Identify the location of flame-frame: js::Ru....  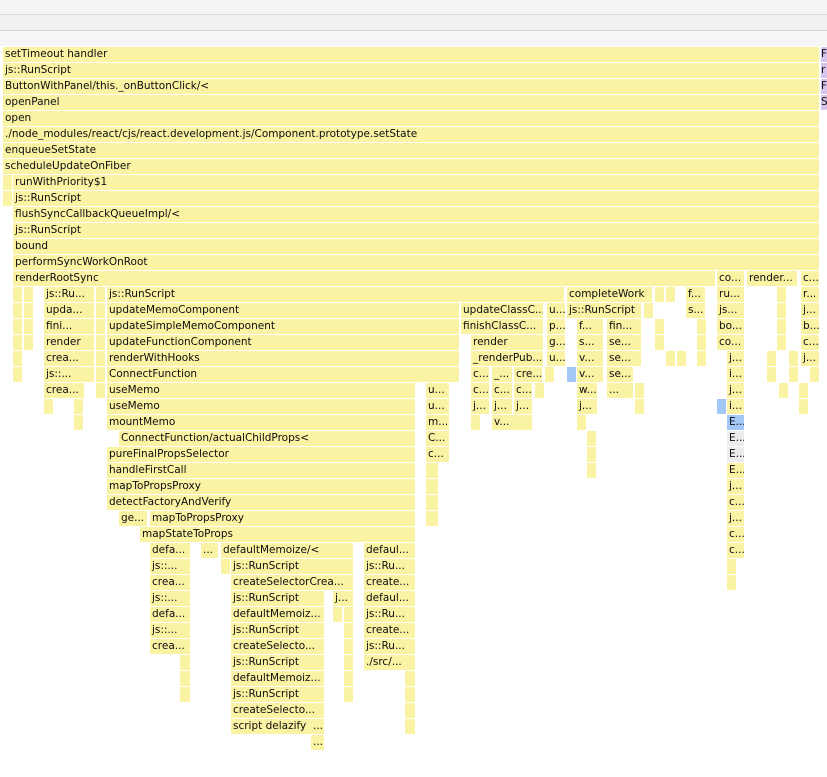
(389, 646).